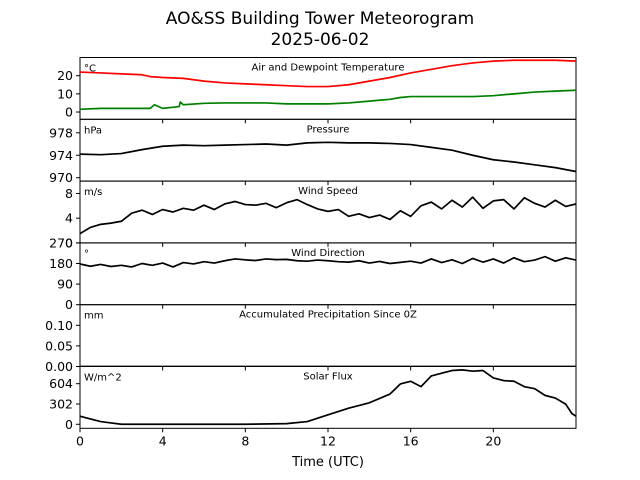 The image size is (640, 480). What do you see at coordinates (61, 242) in the screenshot?
I see `y-tick-label: 270` at bounding box center [61, 242].